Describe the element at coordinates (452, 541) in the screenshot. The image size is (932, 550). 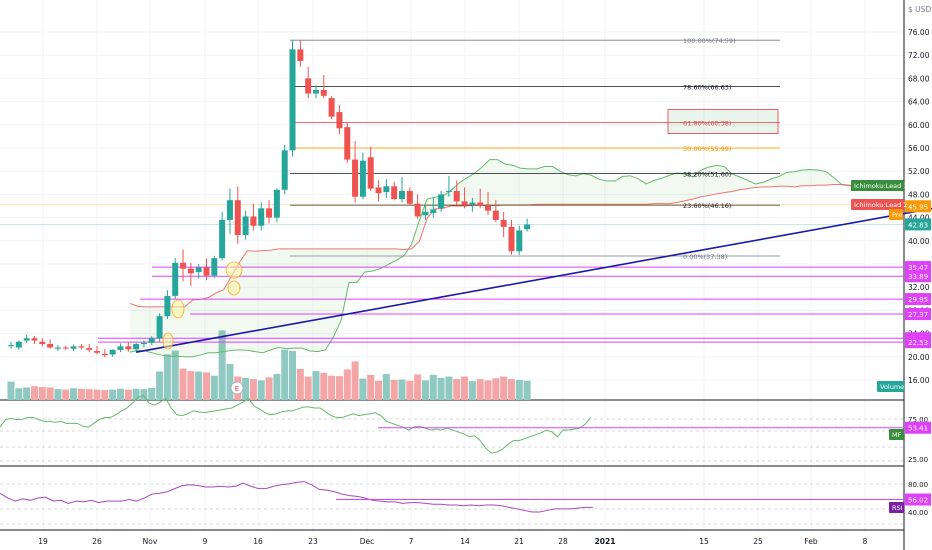
I see `time-axis: 19 26 Nov 9 16 23 Dec 7 14 21 28 2021 15 25 Feb 8` at that location.